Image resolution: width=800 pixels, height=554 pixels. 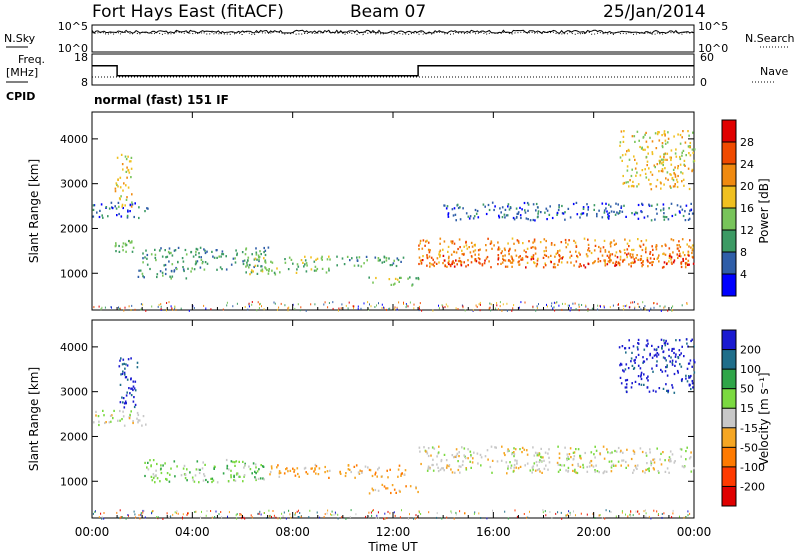 I want to click on velocity-cbar-label-3: -15, so click(x=749, y=428).